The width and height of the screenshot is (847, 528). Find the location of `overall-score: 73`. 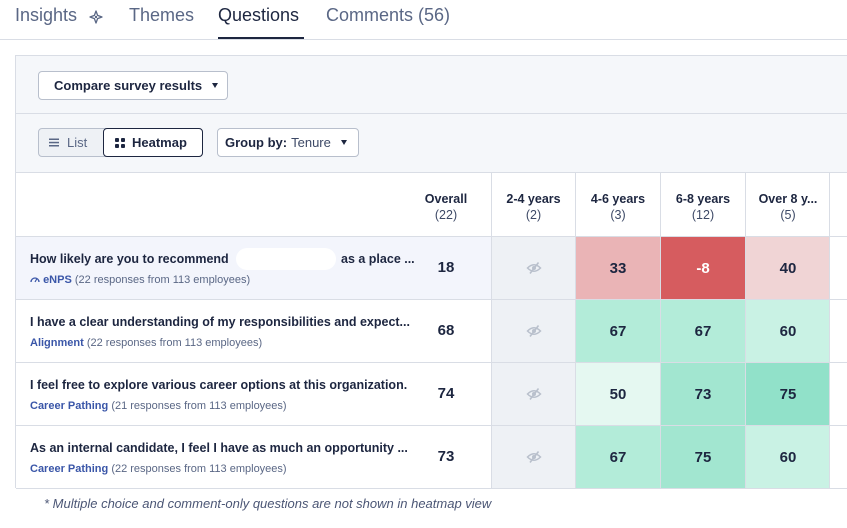

overall-score: 73 is located at coordinates (446, 456).